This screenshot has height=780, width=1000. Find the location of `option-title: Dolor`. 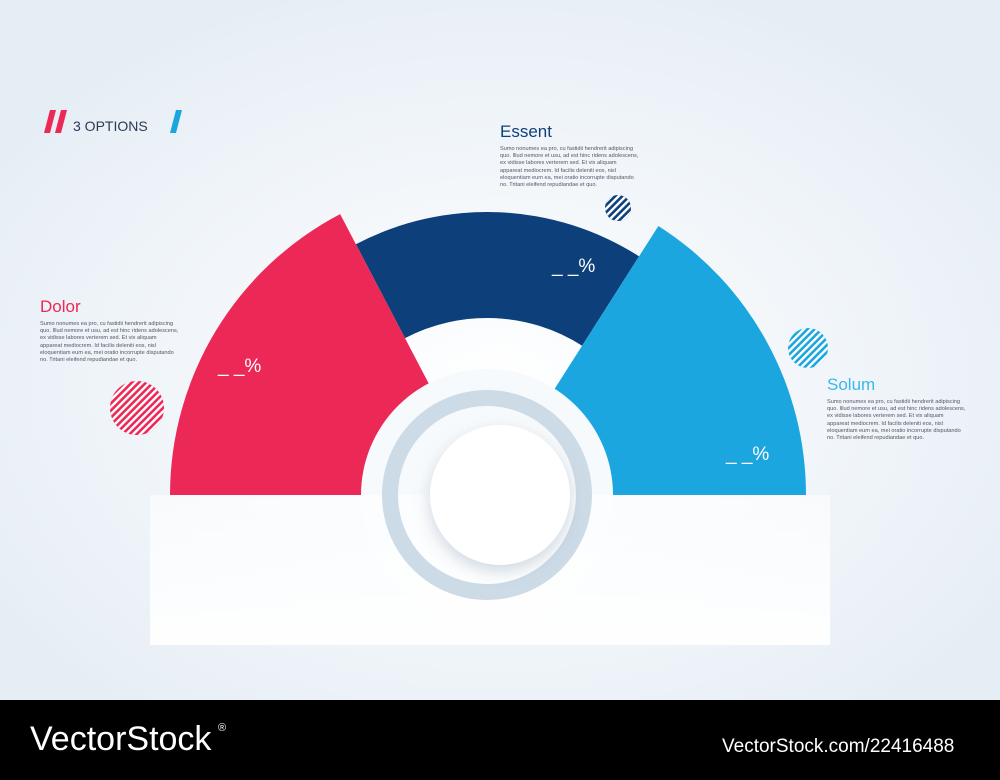

option-title: Dolor is located at coordinates (60, 306).